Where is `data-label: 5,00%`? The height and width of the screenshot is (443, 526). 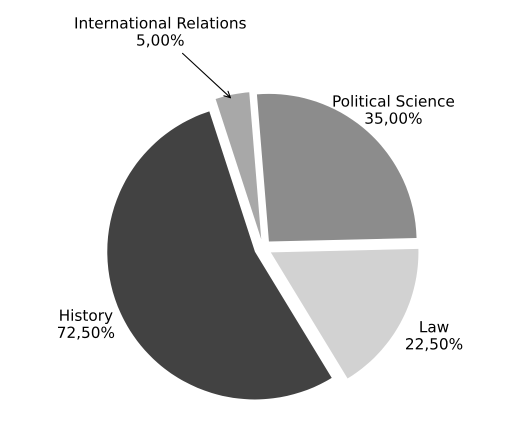
data-label: 5,00% is located at coordinates (160, 41).